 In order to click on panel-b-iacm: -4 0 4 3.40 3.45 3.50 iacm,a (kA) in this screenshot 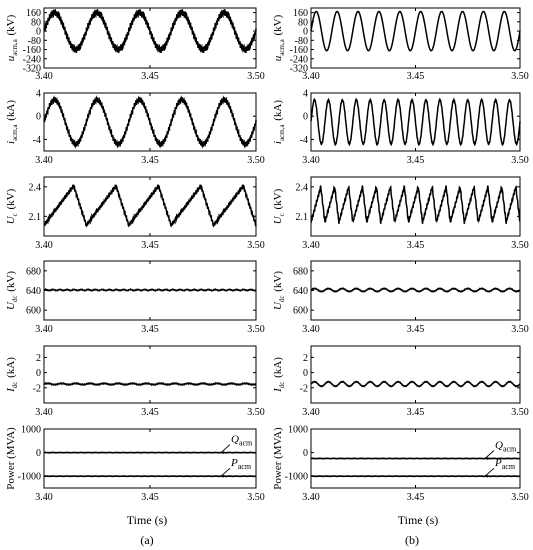, I will do `click(400, 128)`.